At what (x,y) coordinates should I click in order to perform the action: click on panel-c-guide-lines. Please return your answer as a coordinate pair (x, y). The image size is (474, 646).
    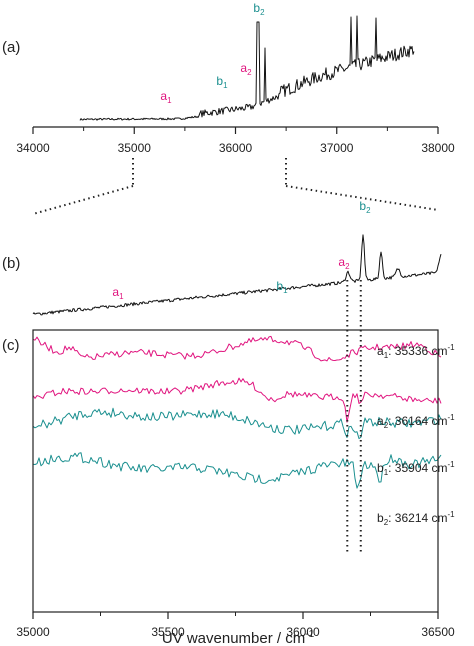
    Looking at the image, I should click on (354, 416).